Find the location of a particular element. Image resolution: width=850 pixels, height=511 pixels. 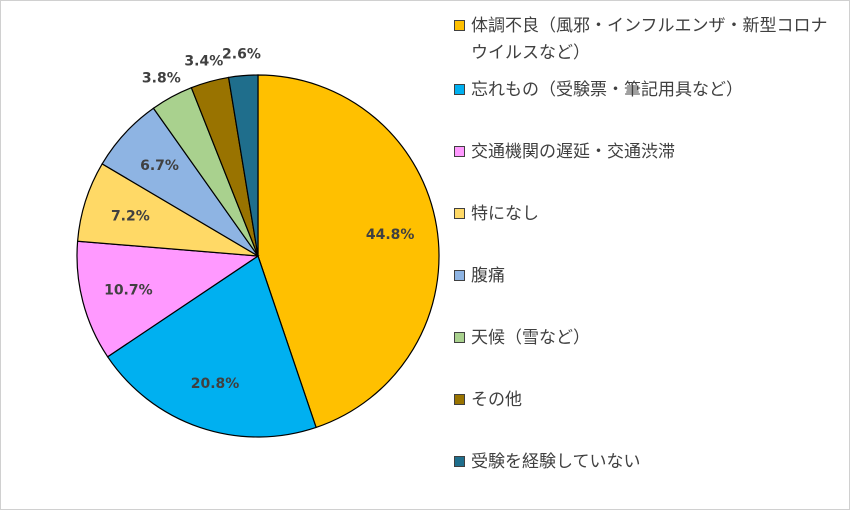

data-label-7: 3.4% is located at coordinates (203, 61).